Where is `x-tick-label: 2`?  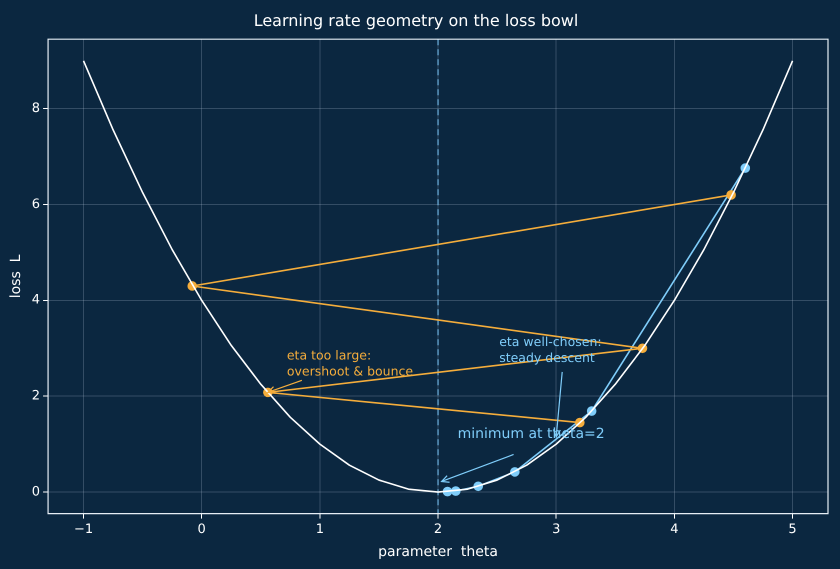 x-tick-label: 2 is located at coordinates (438, 529).